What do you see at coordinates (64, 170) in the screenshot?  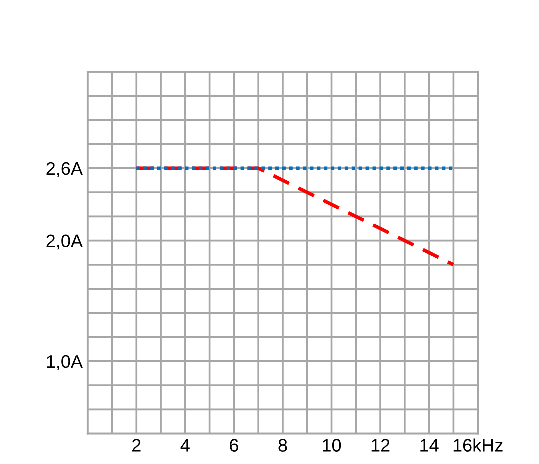 I see `y-tick-label: 2,6A` at bounding box center [64, 170].